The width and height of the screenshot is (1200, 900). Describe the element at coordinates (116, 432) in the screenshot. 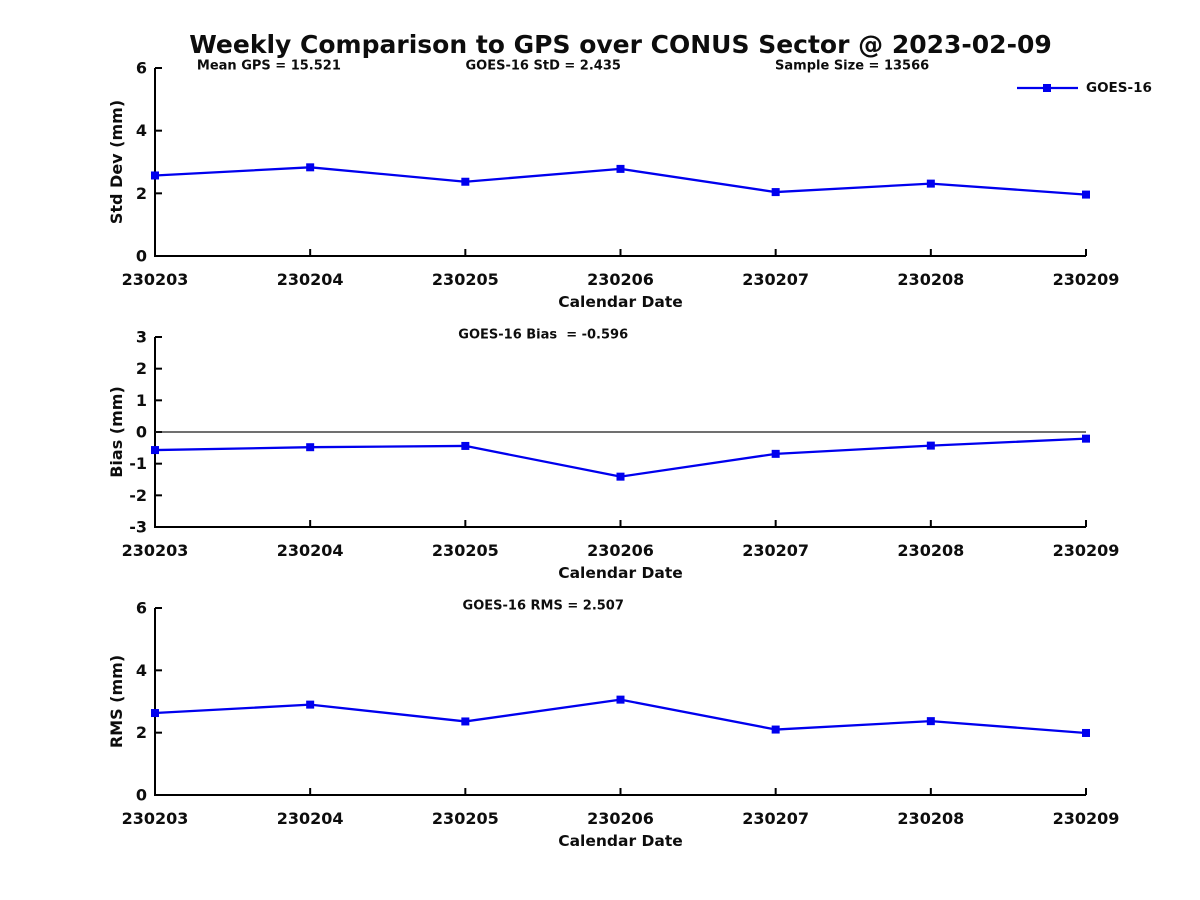

I see `y-axis-label: Bias (mm)` at that location.